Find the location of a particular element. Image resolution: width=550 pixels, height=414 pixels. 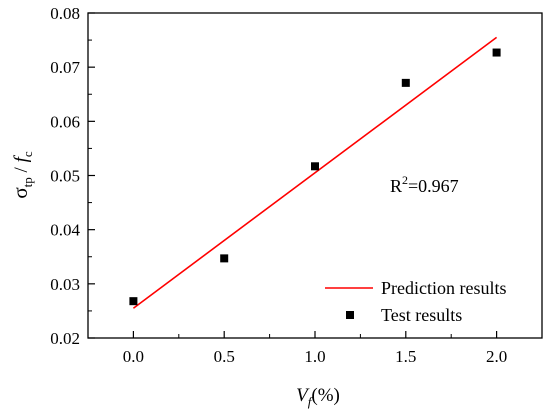

x-axis-title: Vf(%) is located at coordinates (318, 397).